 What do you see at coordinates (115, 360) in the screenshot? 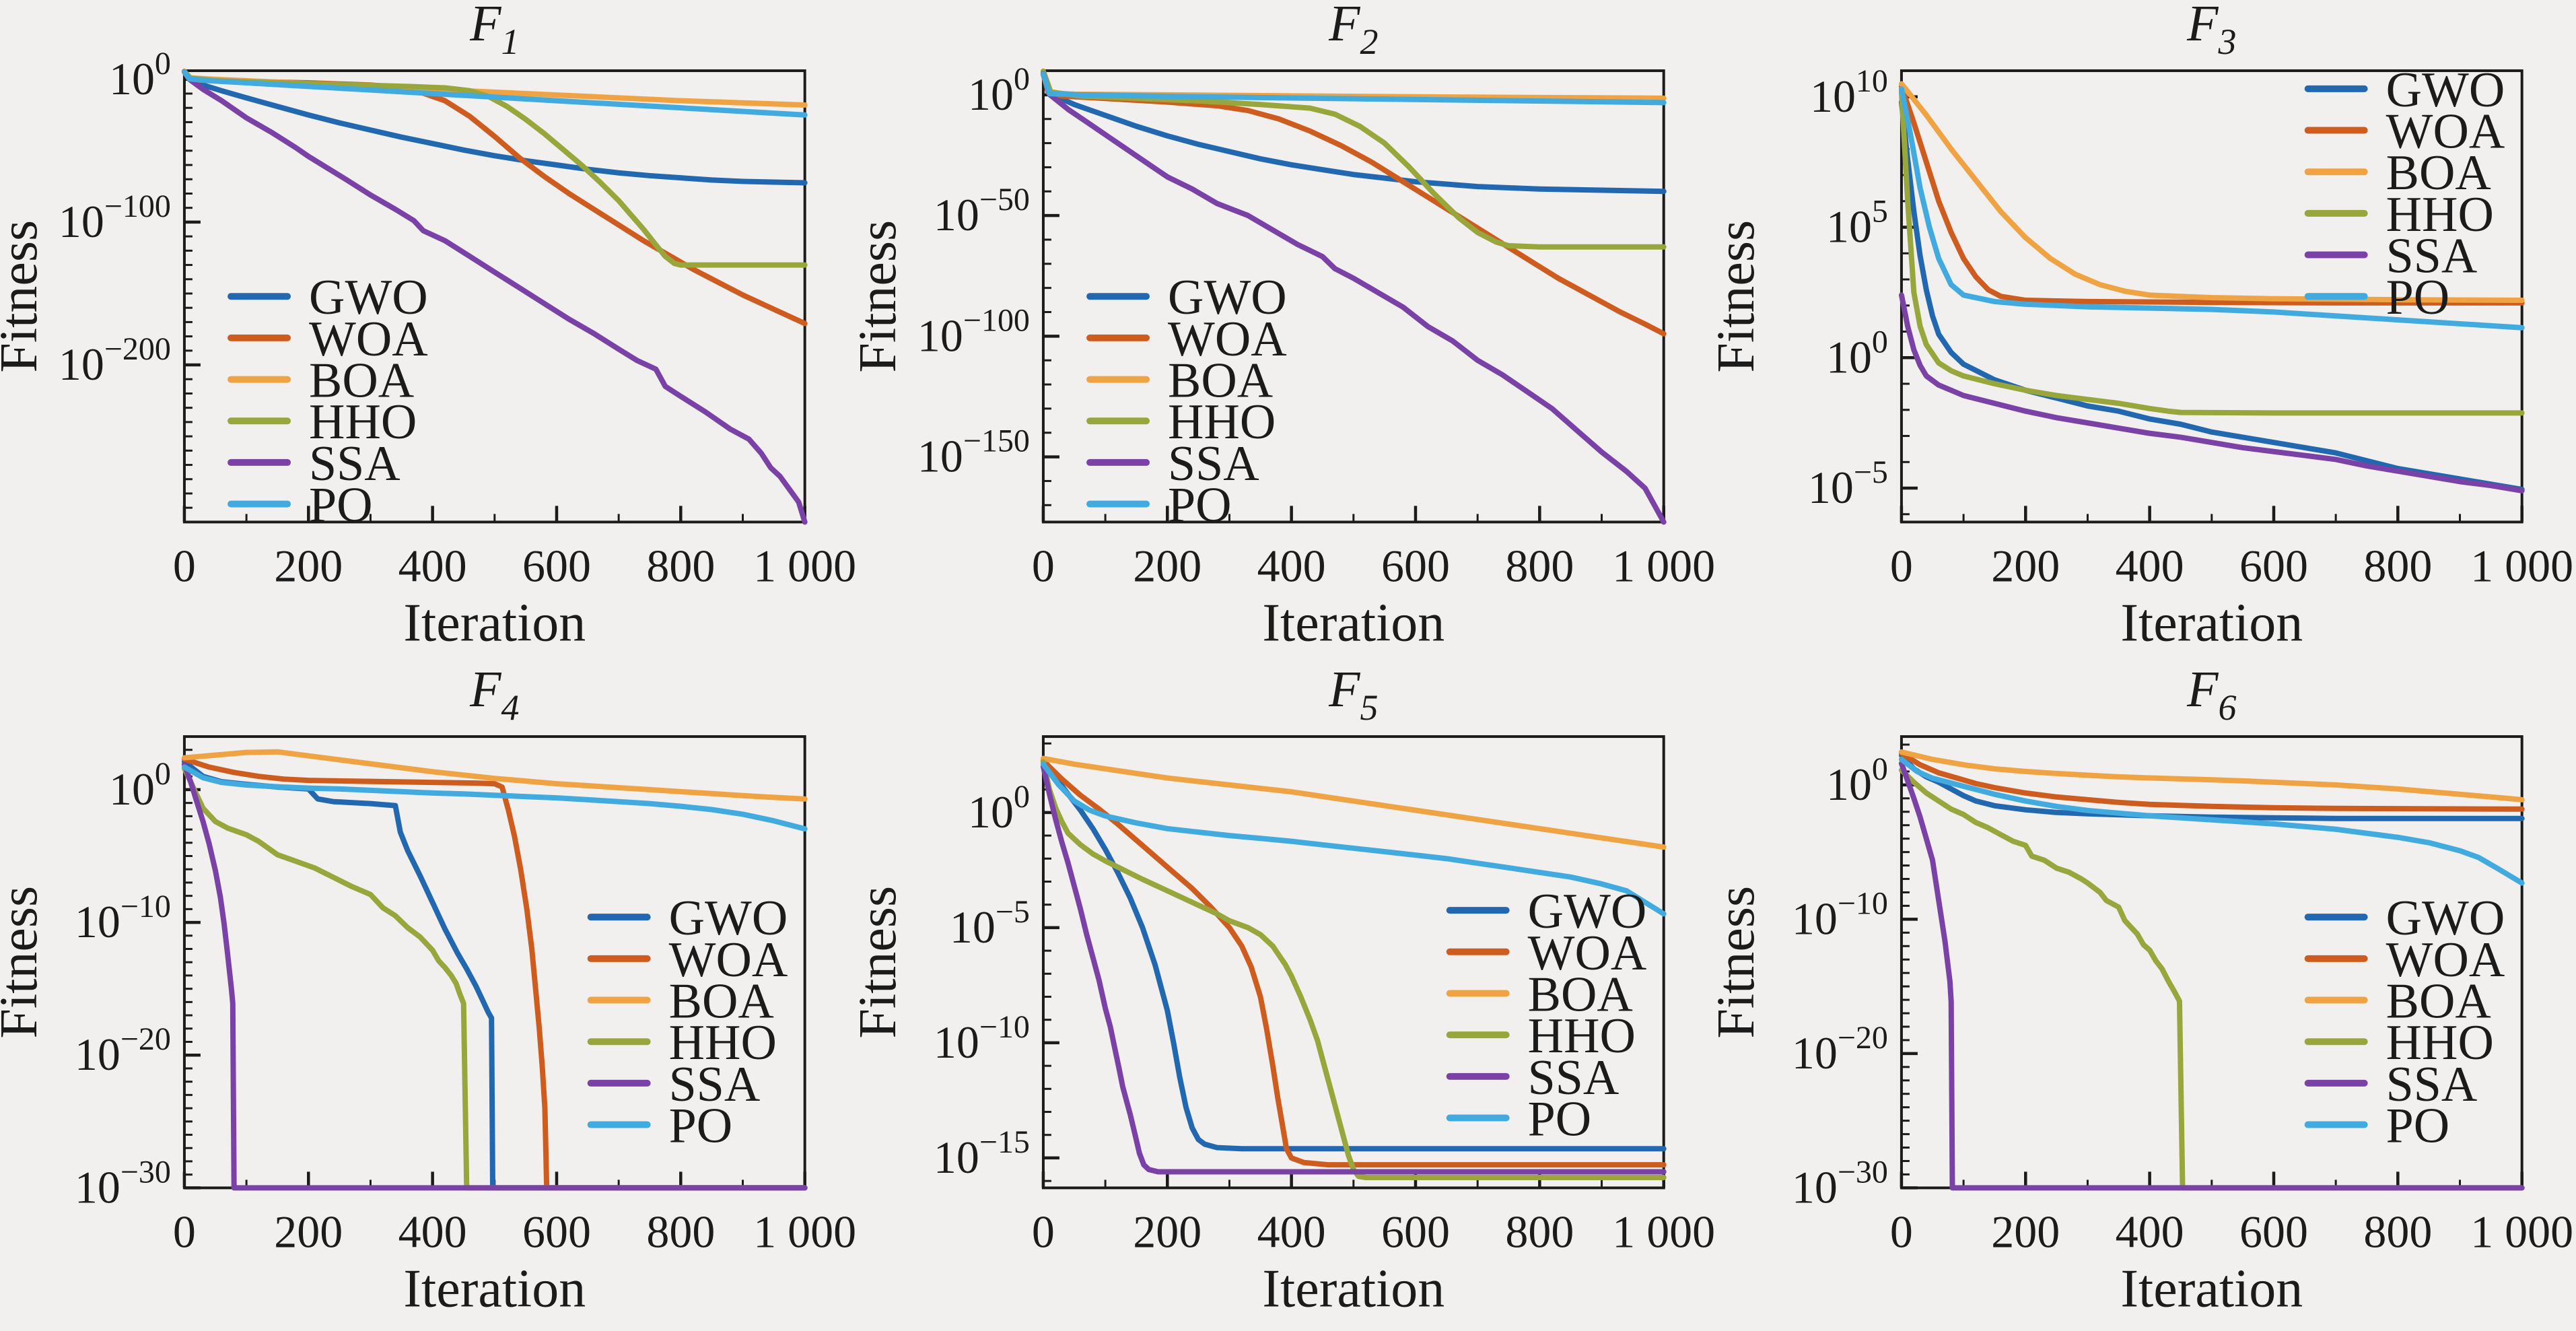
I see `y-tick-label: 10−200` at bounding box center [115, 360].